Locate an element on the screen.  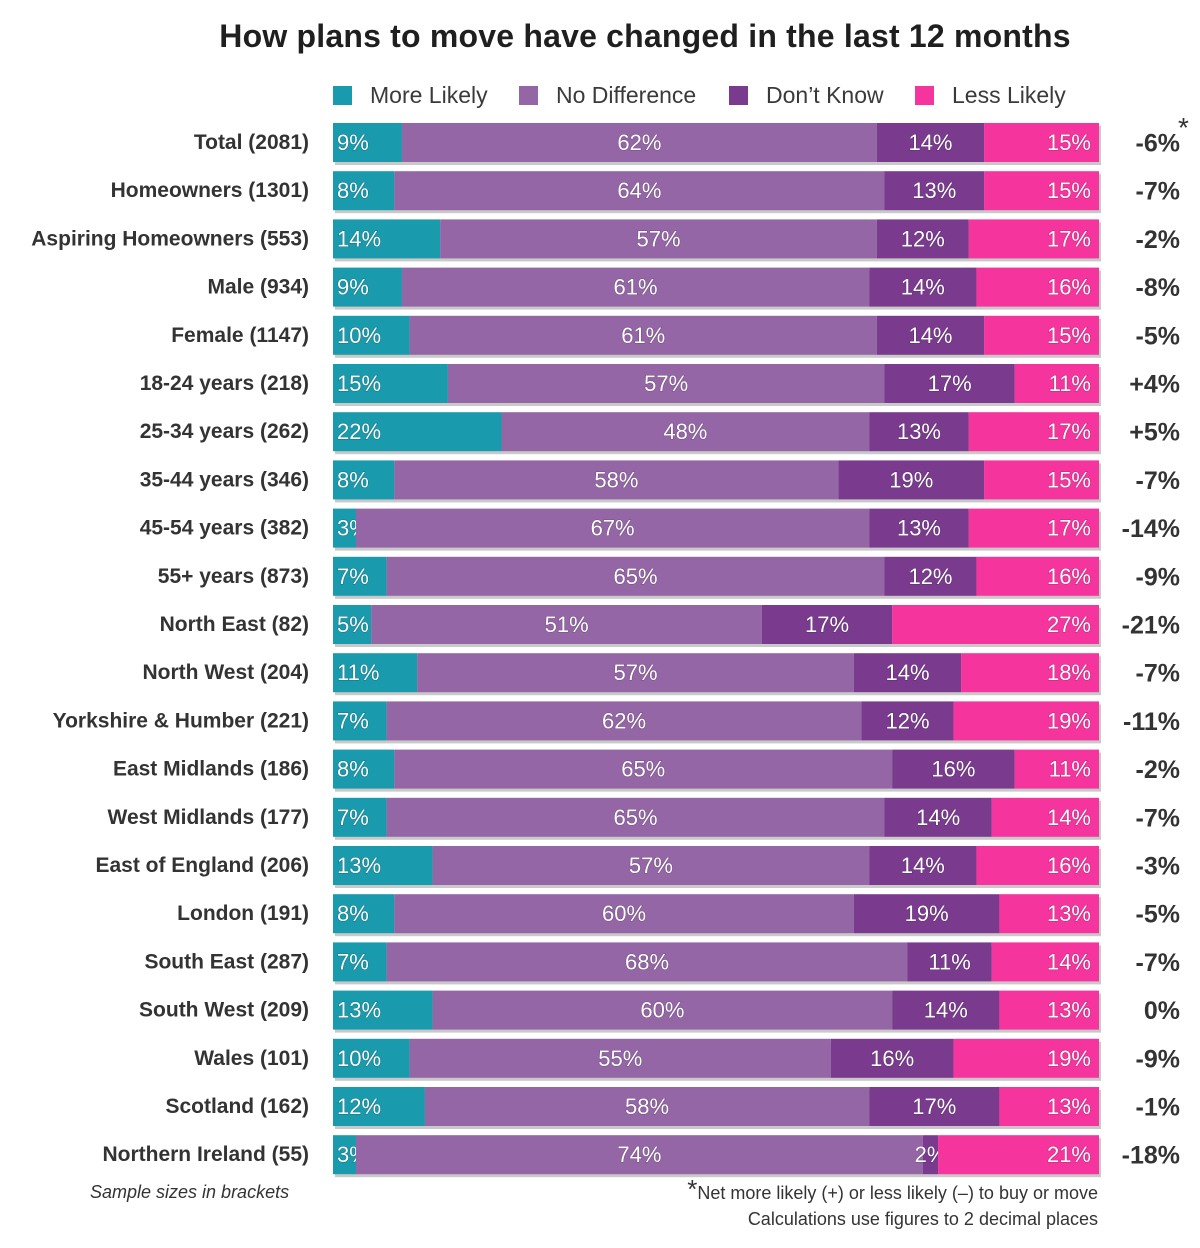
category-label-west-midlands-177: West Midlands (177) is located at coordinates (209, 817).